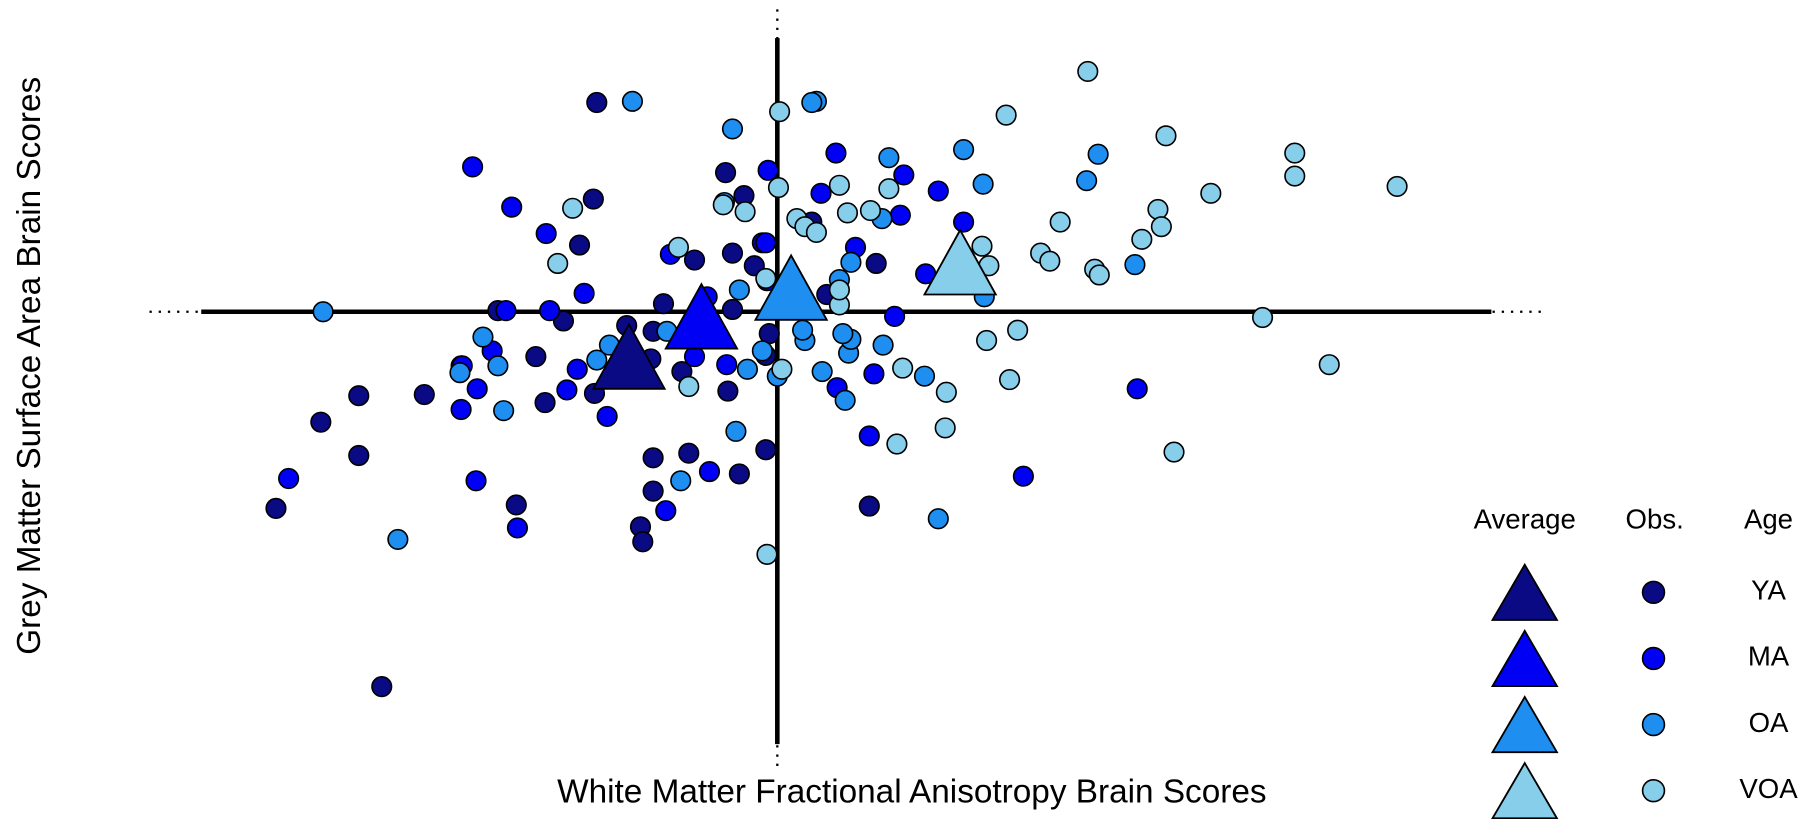 The width and height of the screenshot is (1803, 819). Describe the element at coordinates (1768, 590) in the screenshot. I see `legend-label: YA` at that location.